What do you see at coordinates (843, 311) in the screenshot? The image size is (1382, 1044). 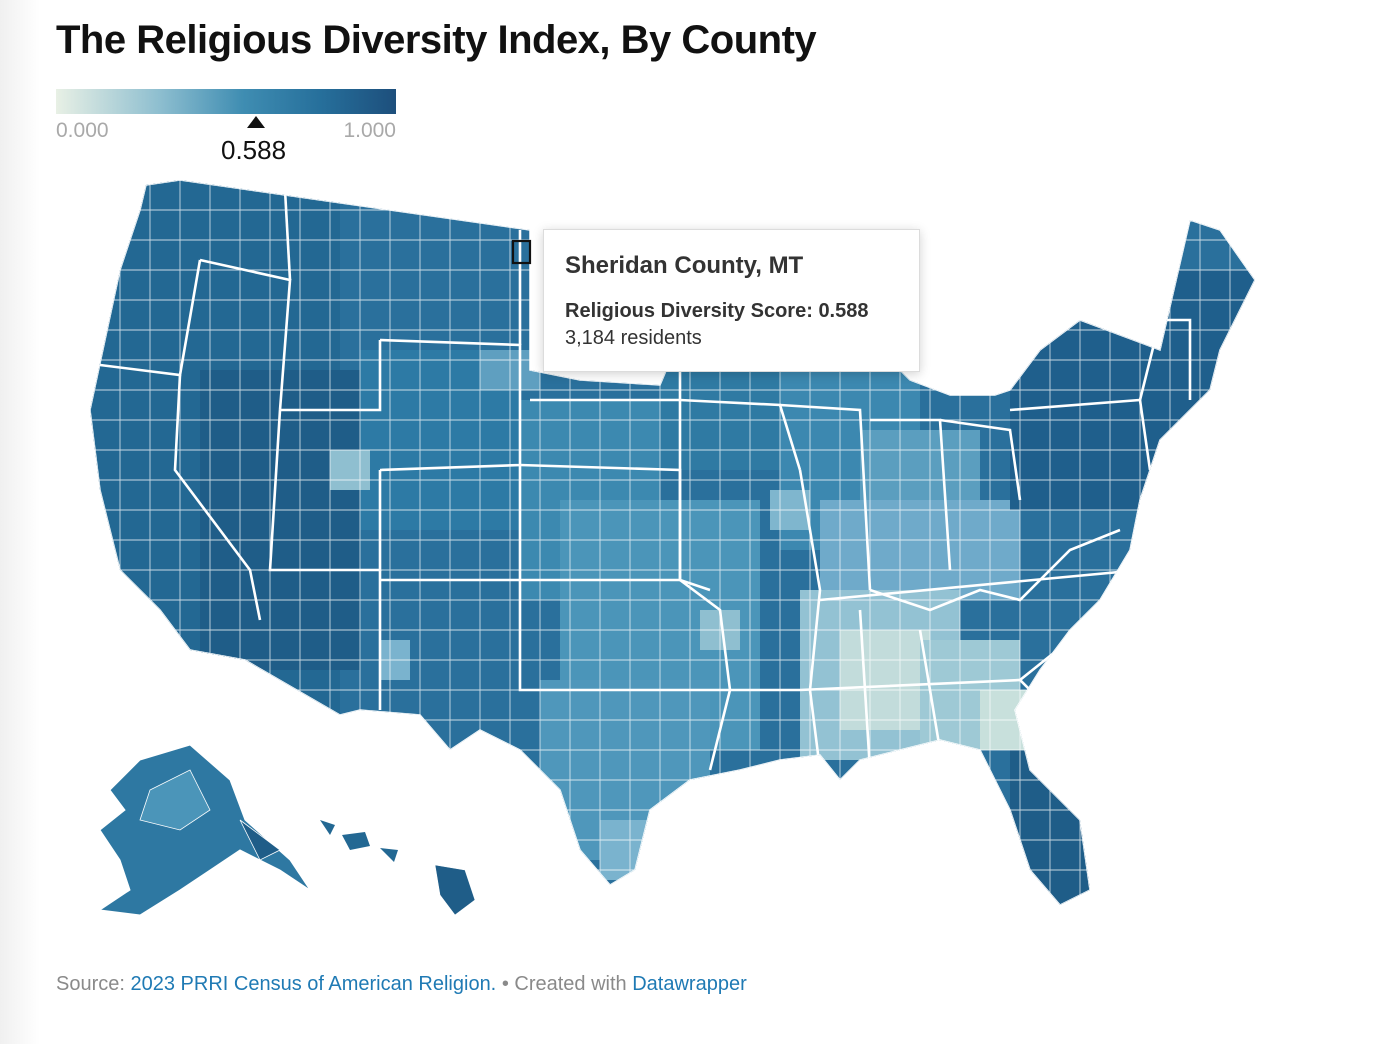 I see `tooltip-score-value: 0.588` at bounding box center [843, 311].